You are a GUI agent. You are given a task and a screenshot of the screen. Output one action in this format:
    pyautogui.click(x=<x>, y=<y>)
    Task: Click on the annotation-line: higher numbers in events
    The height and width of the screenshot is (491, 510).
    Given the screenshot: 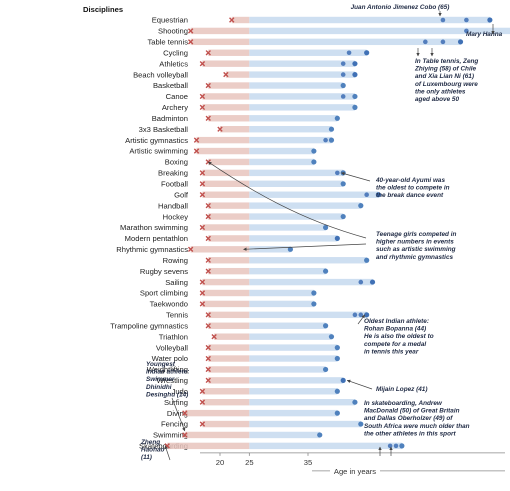 What is the action you would take?
    pyautogui.click(x=415, y=242)
    